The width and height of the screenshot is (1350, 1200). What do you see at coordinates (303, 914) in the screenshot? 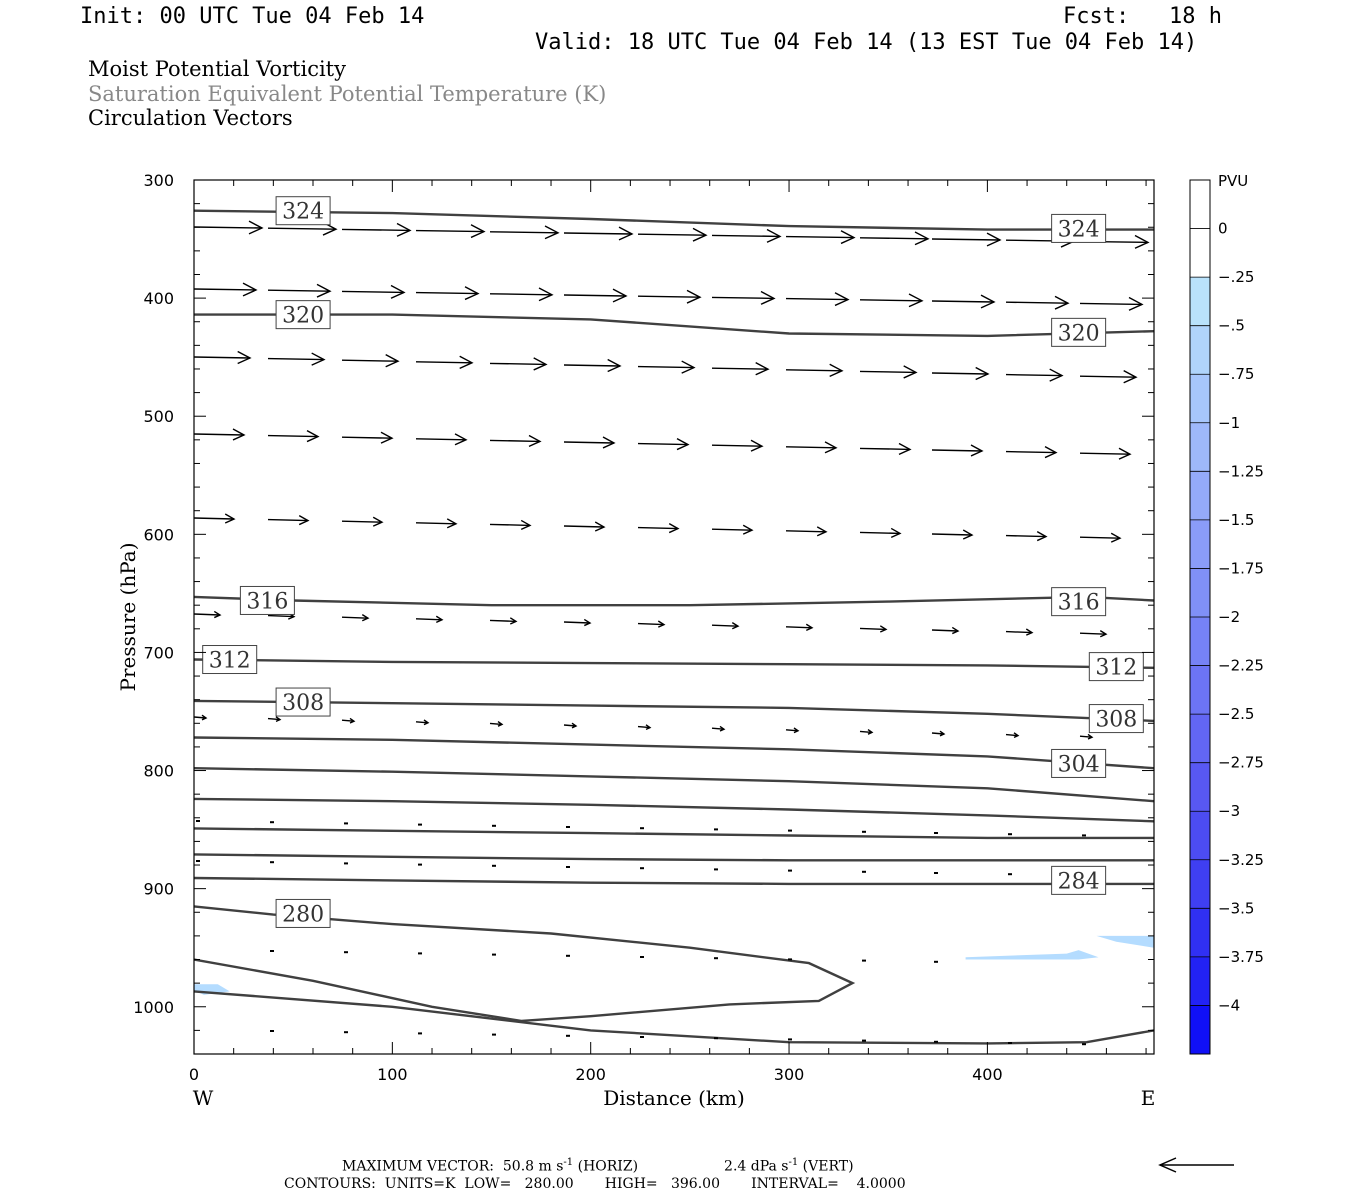
I see `svg-text: 280` at bounding box center [303, 914].